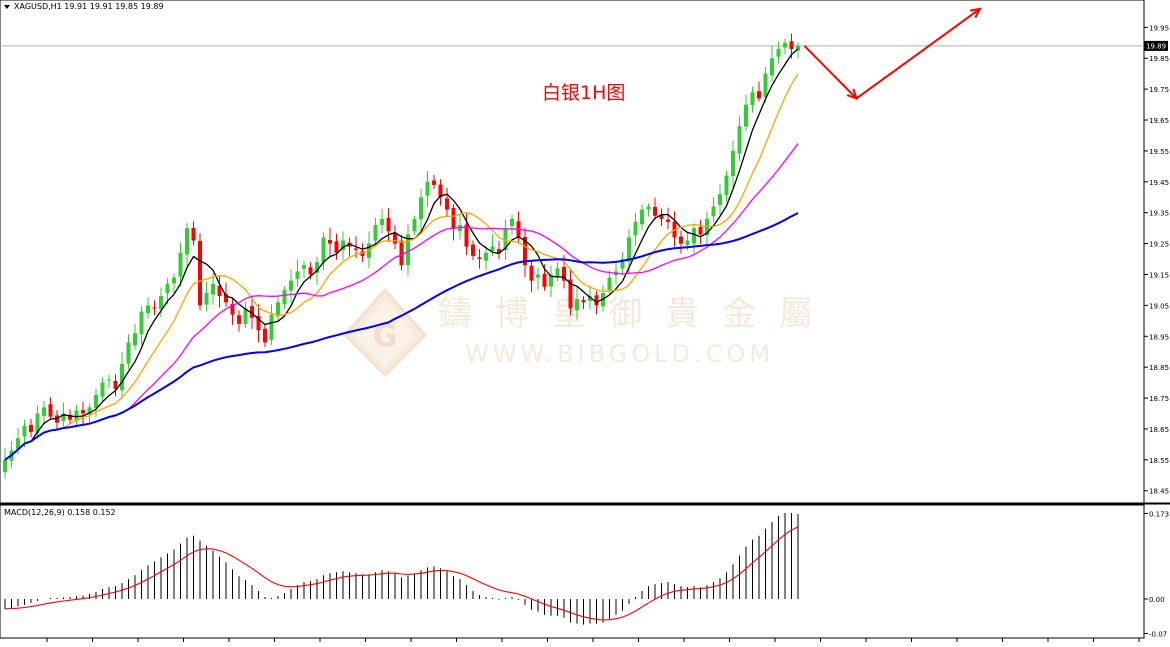 The width and height of the screenshot is (1170, 647). I want to click on current-price-label: 19.89, so click(1156, 46).